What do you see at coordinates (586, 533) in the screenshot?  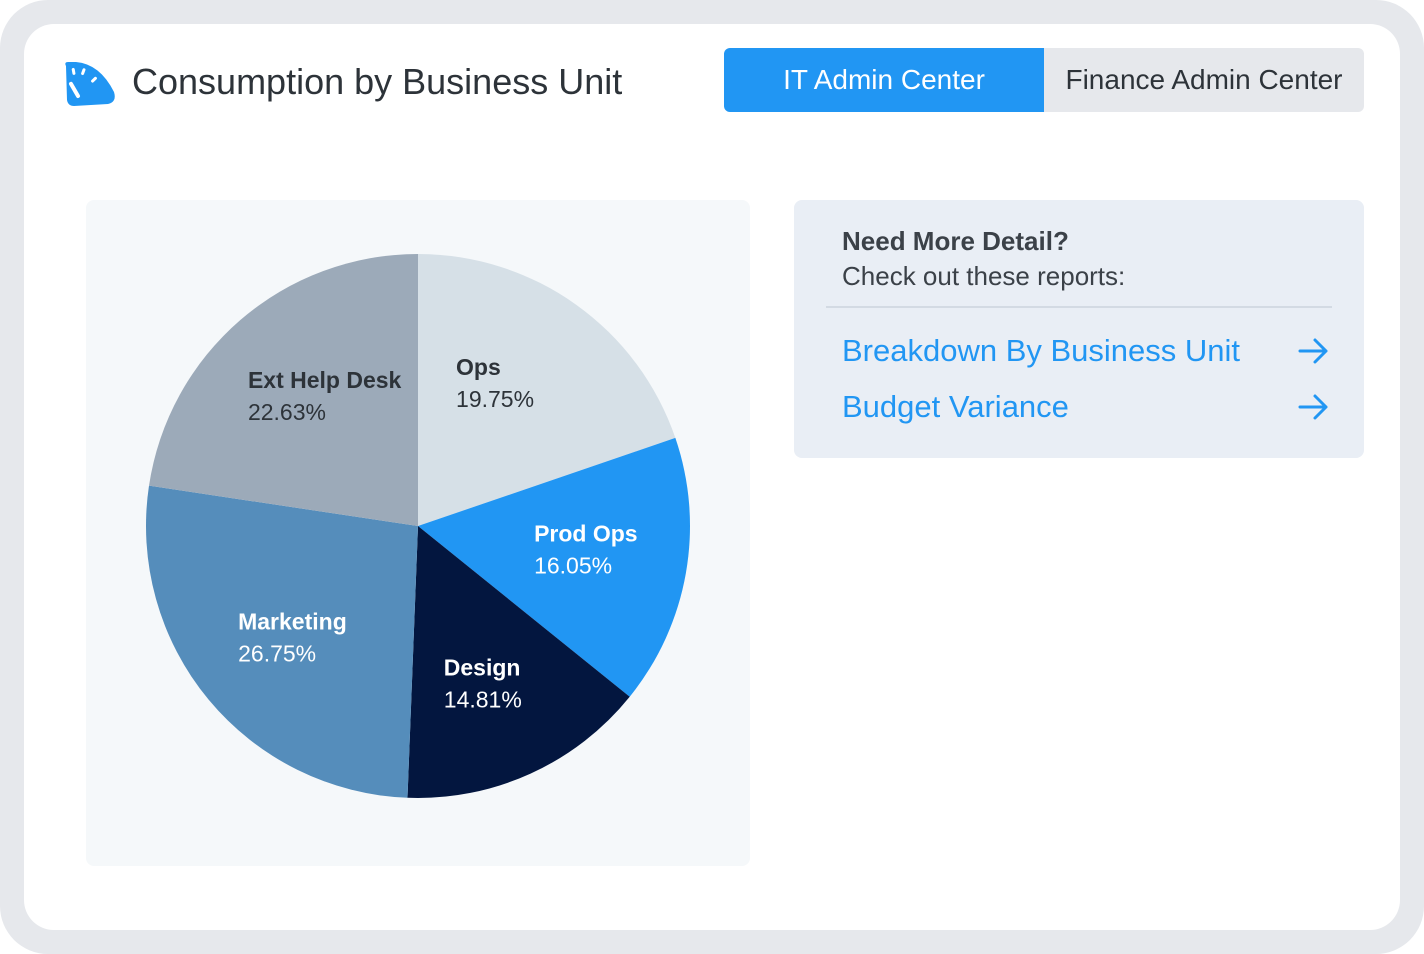 I see `slice-label-name: Prod Ops` at bounding box center [586, 533].